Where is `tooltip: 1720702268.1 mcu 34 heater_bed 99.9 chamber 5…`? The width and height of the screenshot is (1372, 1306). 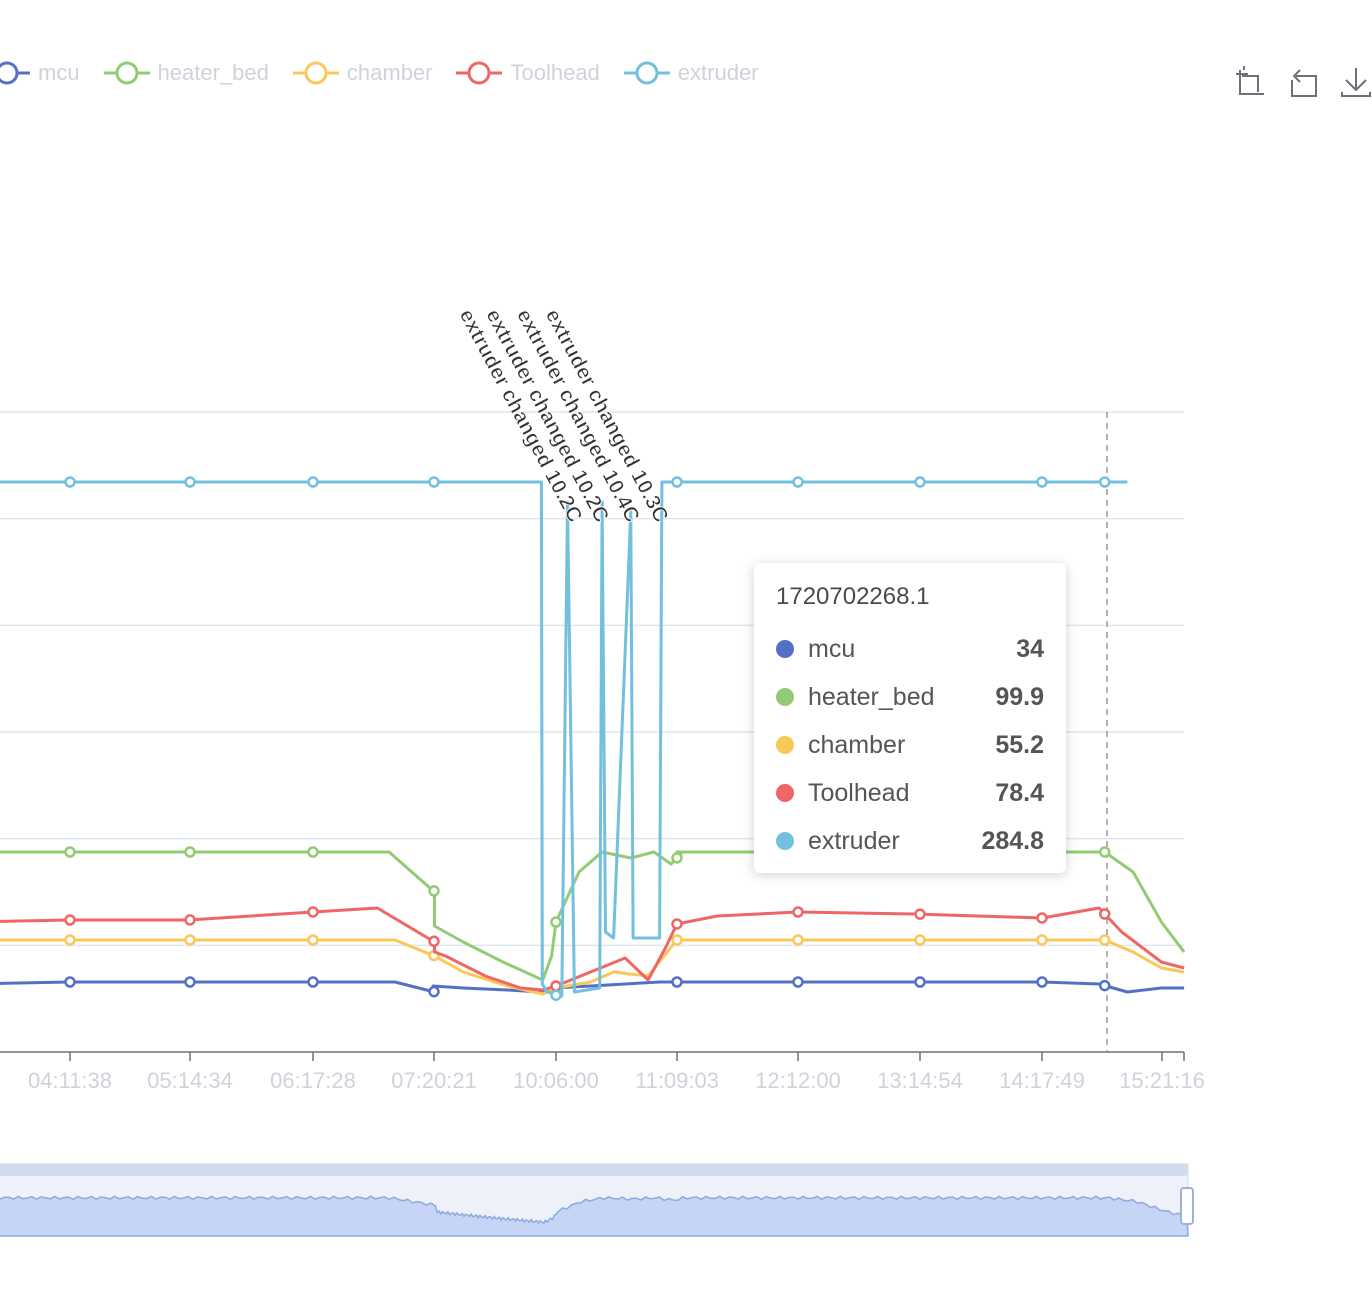 tooltip: 1720702268.1 mcu 34 heater_bed 99.9 chamber 5… is located at coordinates (910, 718).